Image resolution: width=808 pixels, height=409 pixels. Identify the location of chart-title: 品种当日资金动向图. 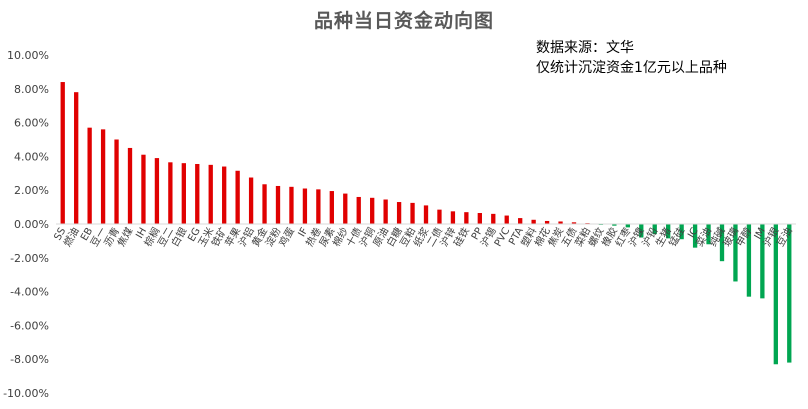
(403, 21).